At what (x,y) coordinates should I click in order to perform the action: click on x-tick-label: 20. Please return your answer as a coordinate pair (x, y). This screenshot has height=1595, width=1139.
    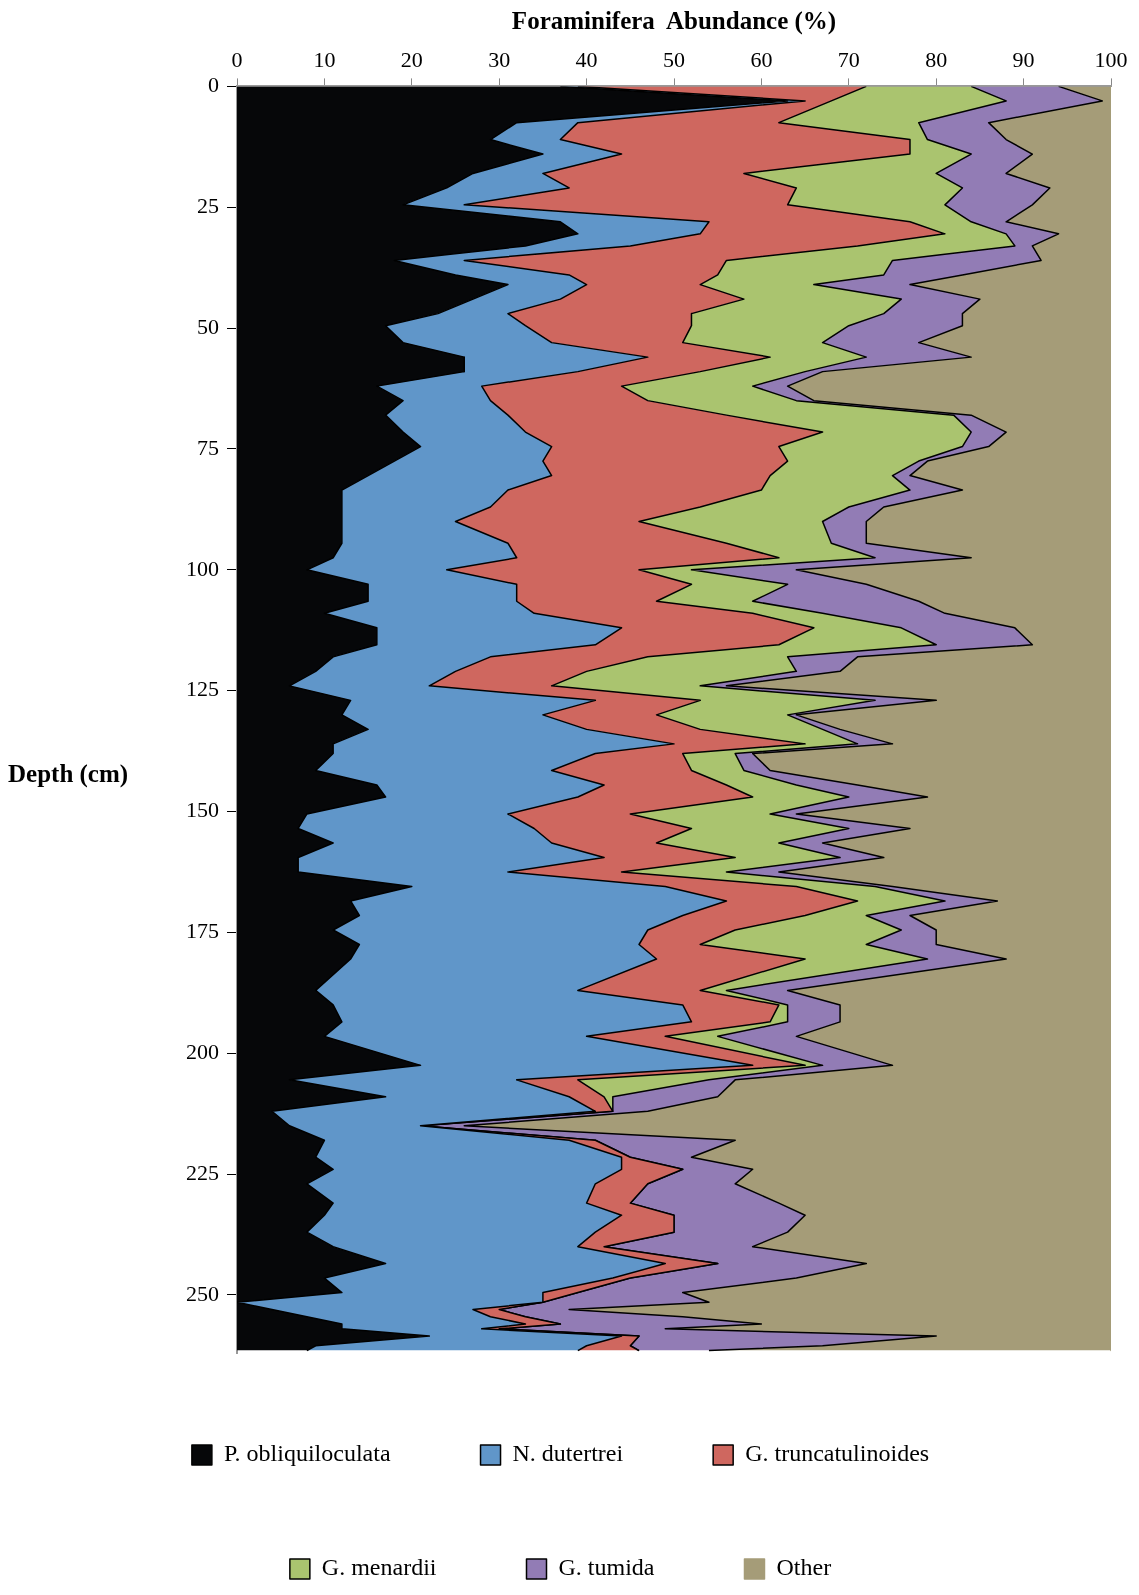
    Looking at the image, I should click on (411, 59).